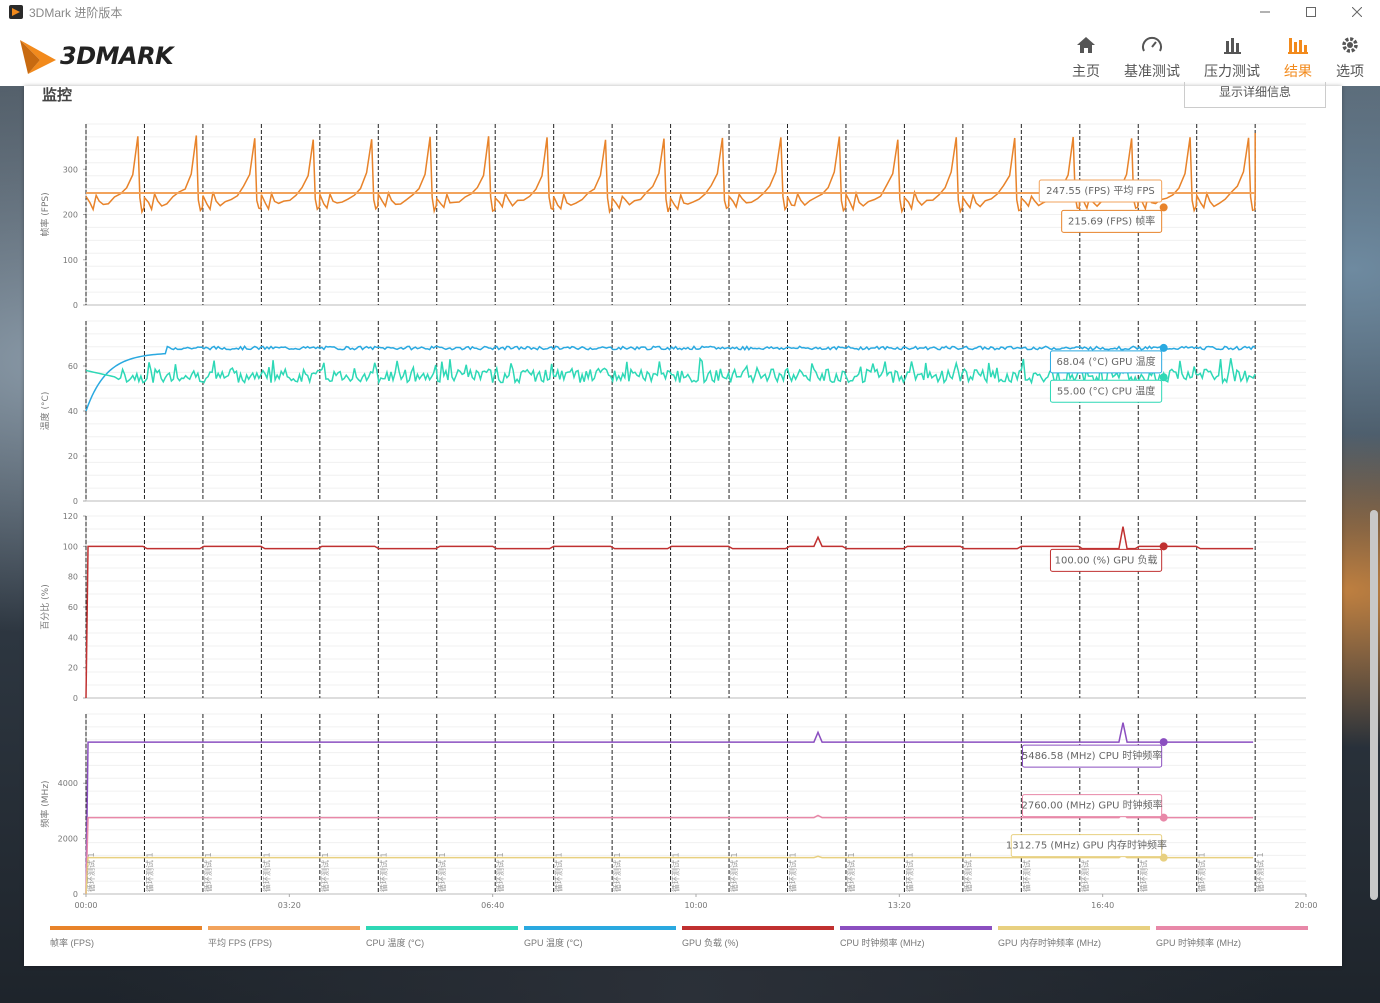 The image size is (1380, 1003). What do you see at coordinates (1152, 45) in the screenshot?
I see `speedometer-icon` at bounding box center [1152, 45].